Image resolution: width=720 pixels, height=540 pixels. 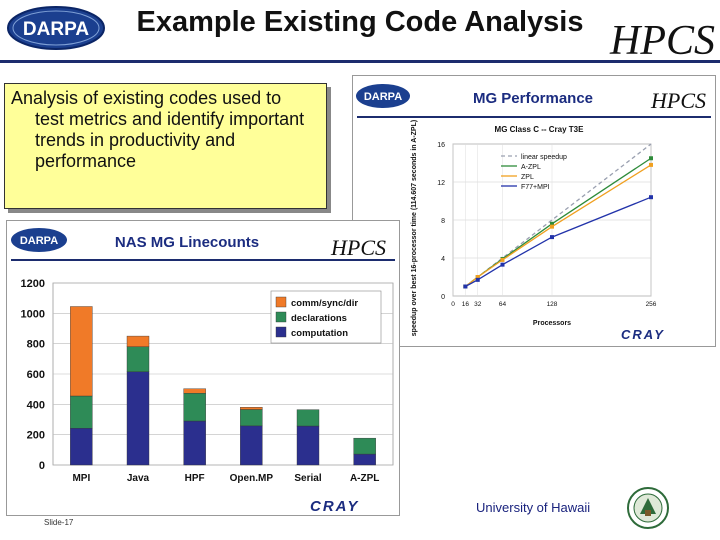 What do you see at coordinates (33, 314) in the screenshot?
I see `nas-y-tick-label: 1000` at bounding box center [33, 314].